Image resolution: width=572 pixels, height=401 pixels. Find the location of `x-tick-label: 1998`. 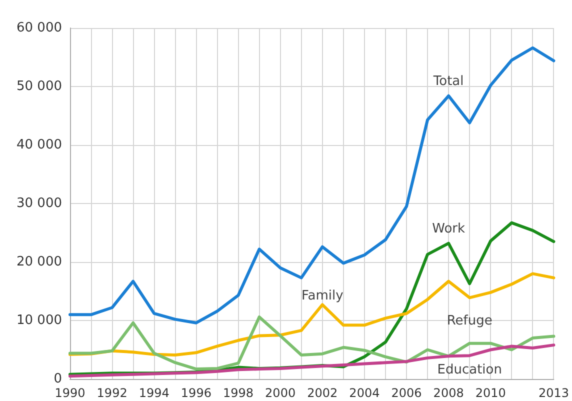

x-tick-label: 1998 is located at coordinates (238, 393).